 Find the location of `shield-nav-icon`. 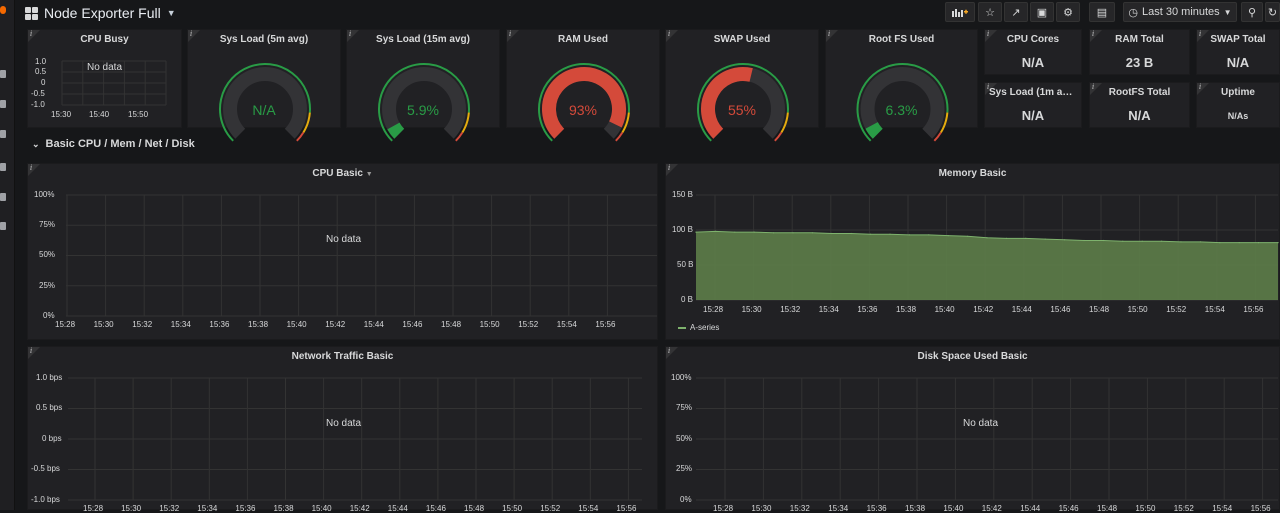

shield-nav-icon is located at coordinates (3, 226).